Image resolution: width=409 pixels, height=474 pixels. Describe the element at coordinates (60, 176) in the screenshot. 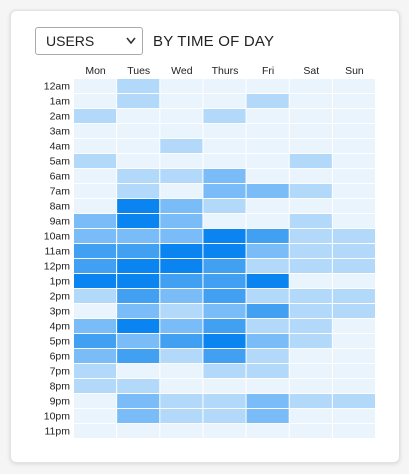

I see `row-label: 6am` at that location.